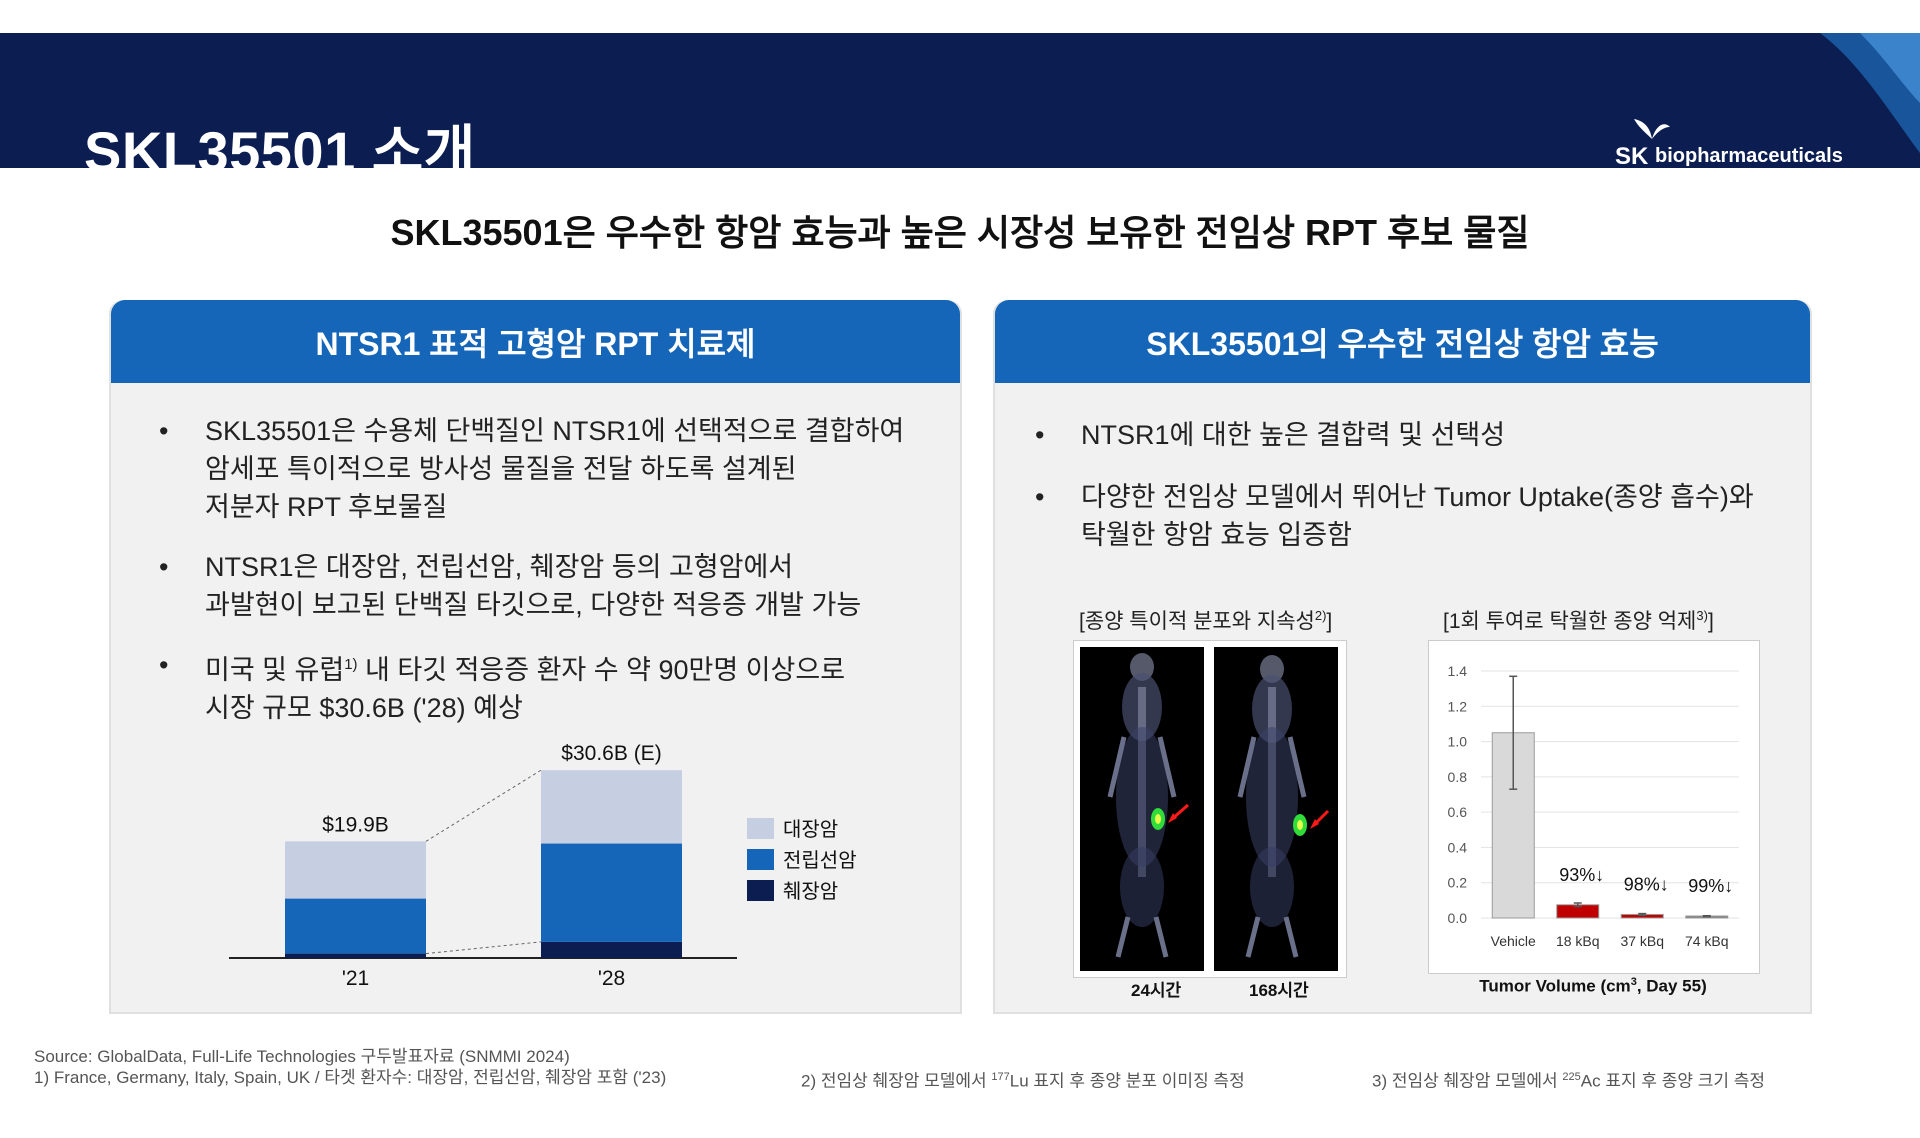 This screenshot has width=1920, height=1138. I want to click on mouse-scan-24h, so click(1142, 809).